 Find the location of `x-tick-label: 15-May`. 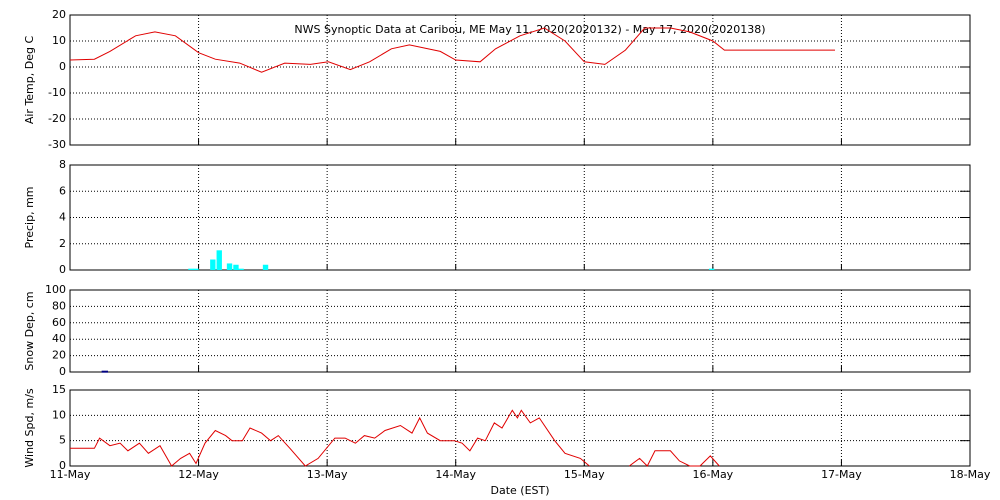

x-tick-label: 15-May is located at coordinates (584, 474).